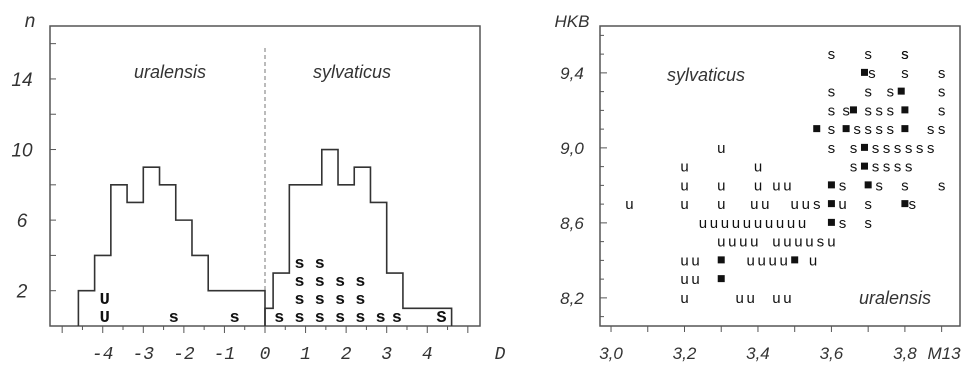  I want to click on hist-y-tick-label: 10, so click(22, 151).